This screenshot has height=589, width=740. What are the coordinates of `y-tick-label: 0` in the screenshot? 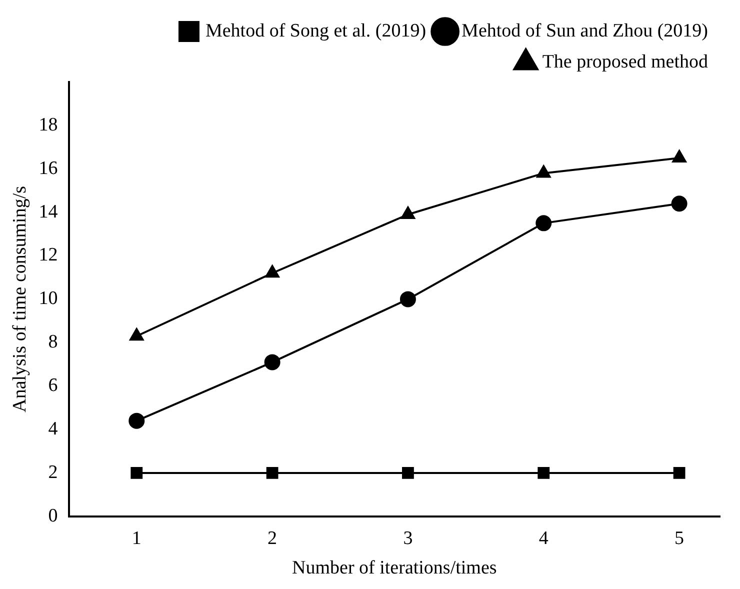 It's located at (53, 515).